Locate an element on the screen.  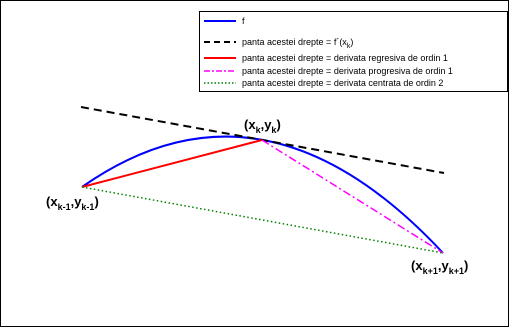
point-label-prev: (xk-1,yk-1) is located at coordinates (72, 203).